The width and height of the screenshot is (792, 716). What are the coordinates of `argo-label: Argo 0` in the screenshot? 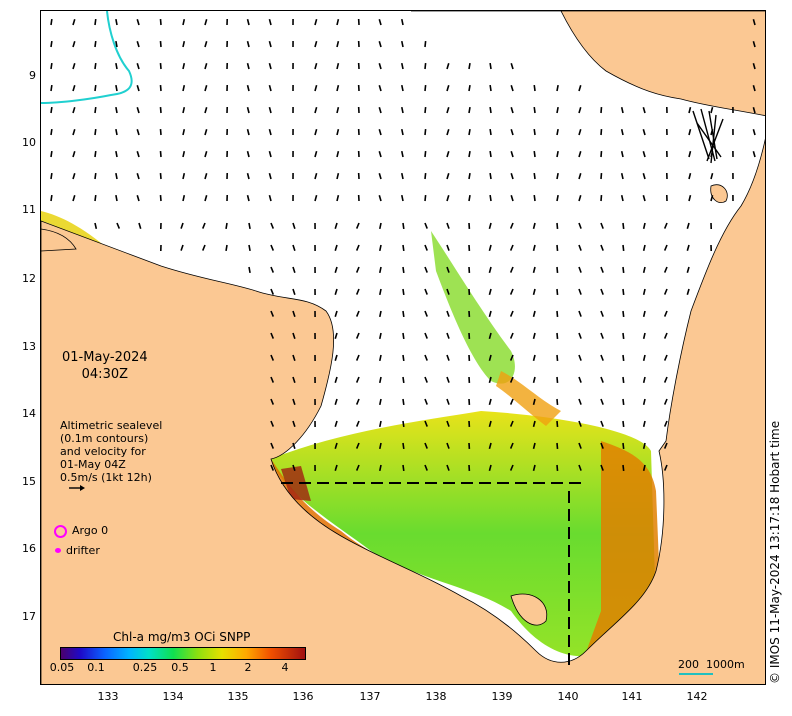 It's located at (90, 530).